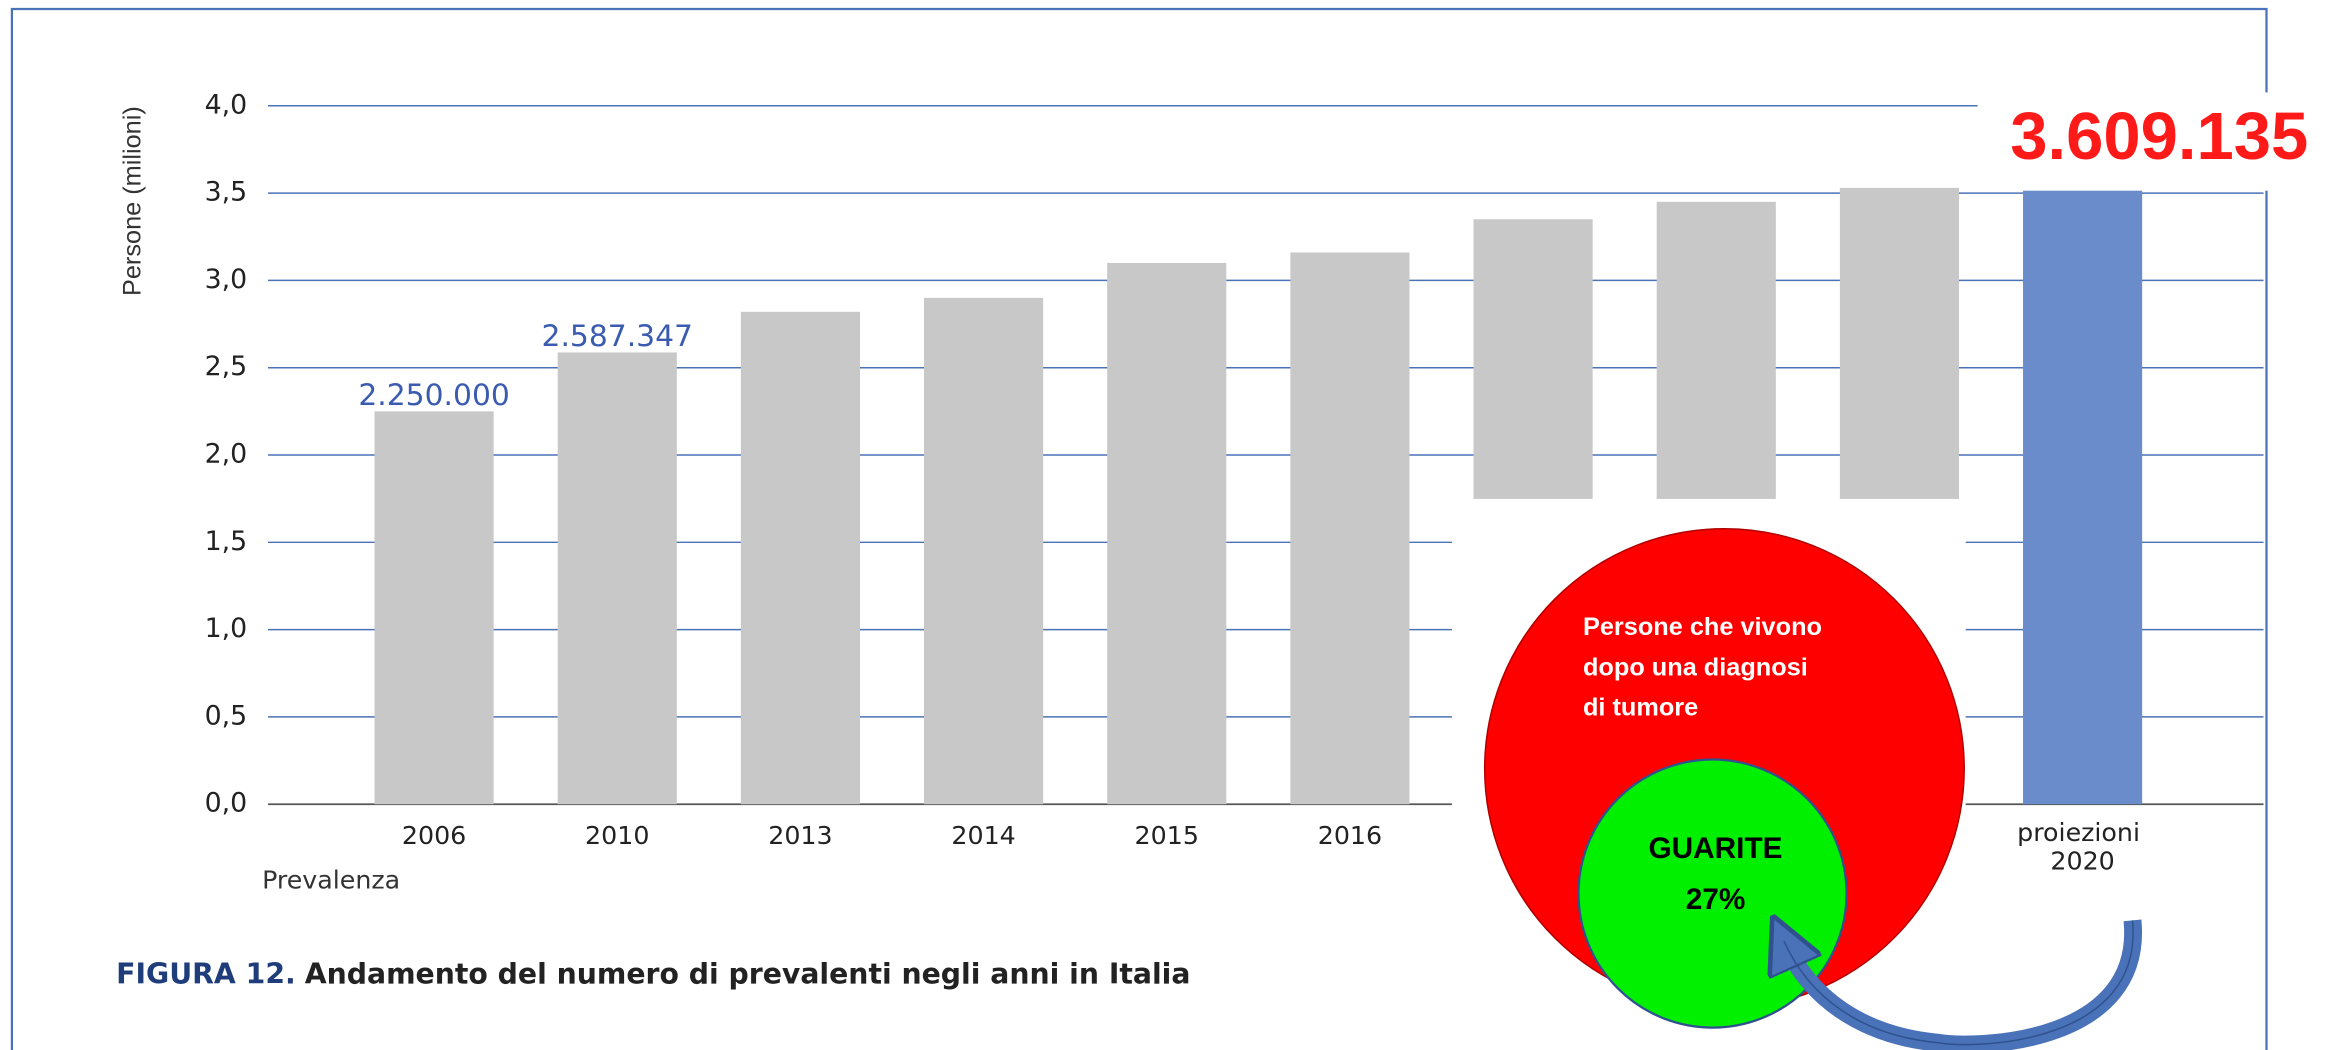  I want to click on x-tick-label: 2006, so click(434, 835).